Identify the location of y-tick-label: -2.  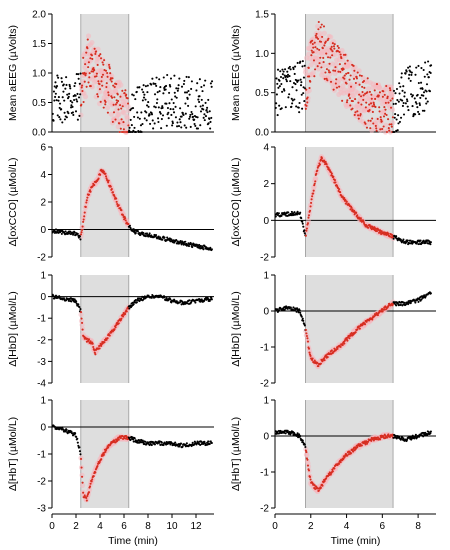
(264, 509).